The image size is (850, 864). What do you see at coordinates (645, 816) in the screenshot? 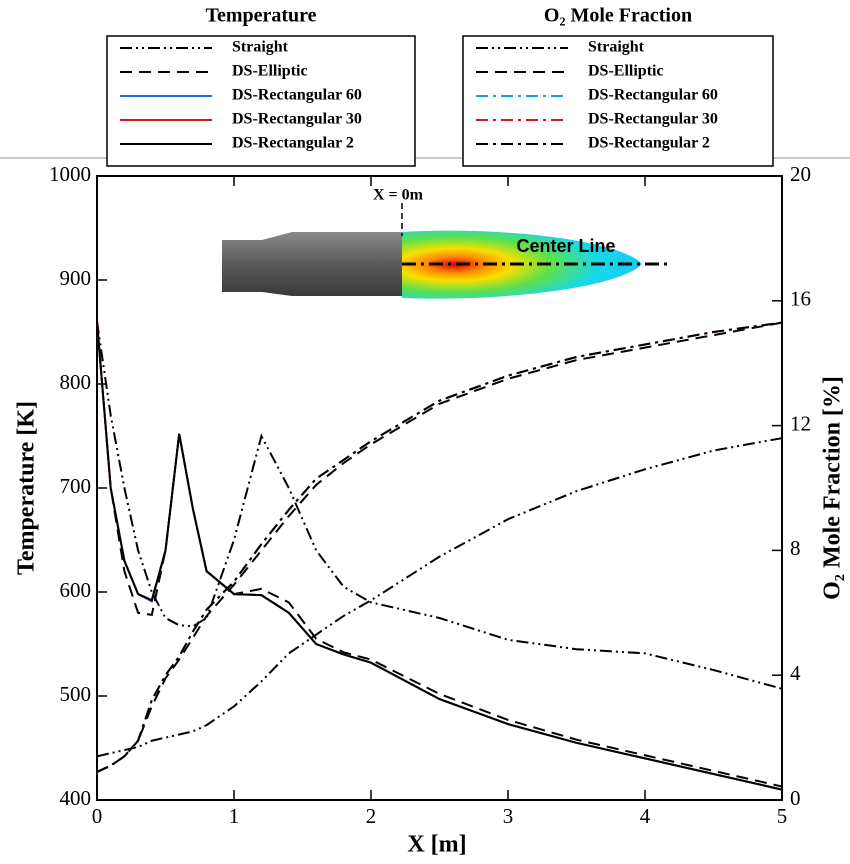
I see `x-tick-label: 4` at bounding box center [645, 816].